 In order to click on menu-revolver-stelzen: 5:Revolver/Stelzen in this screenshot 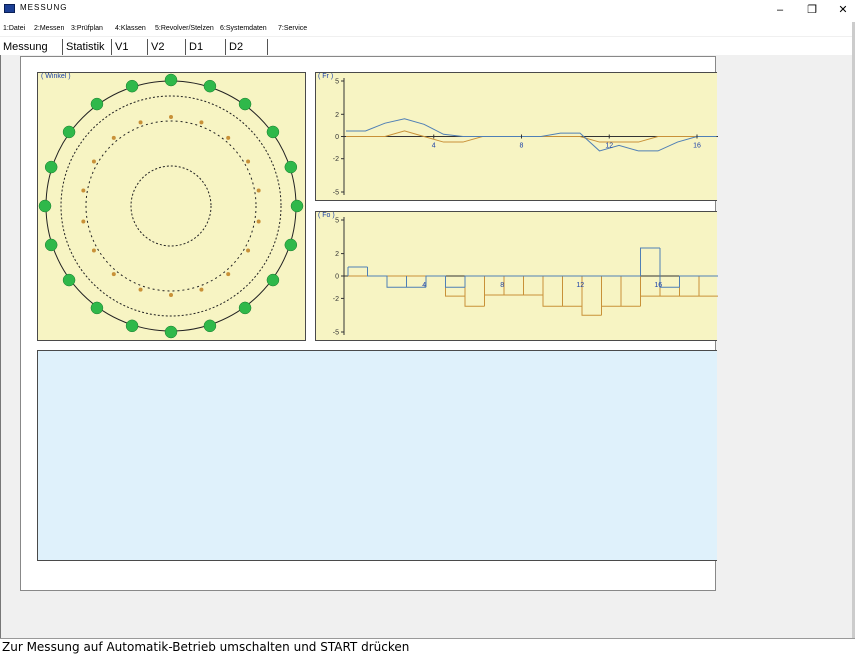, I will do `click(184, 28)`.